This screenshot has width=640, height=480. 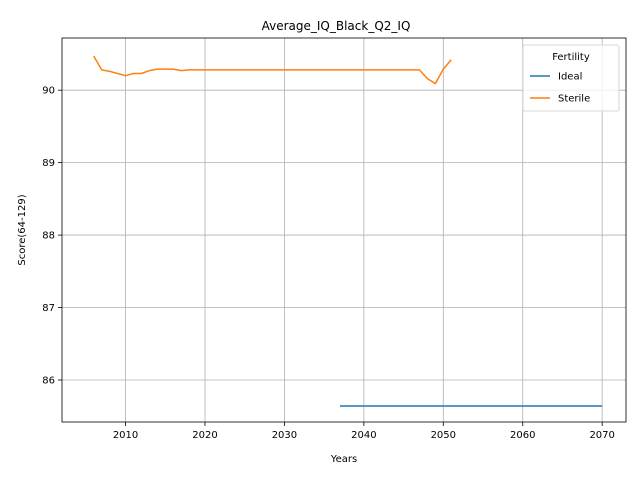 I want to click on y-tick-label: 90, so click(x=48, y=91).